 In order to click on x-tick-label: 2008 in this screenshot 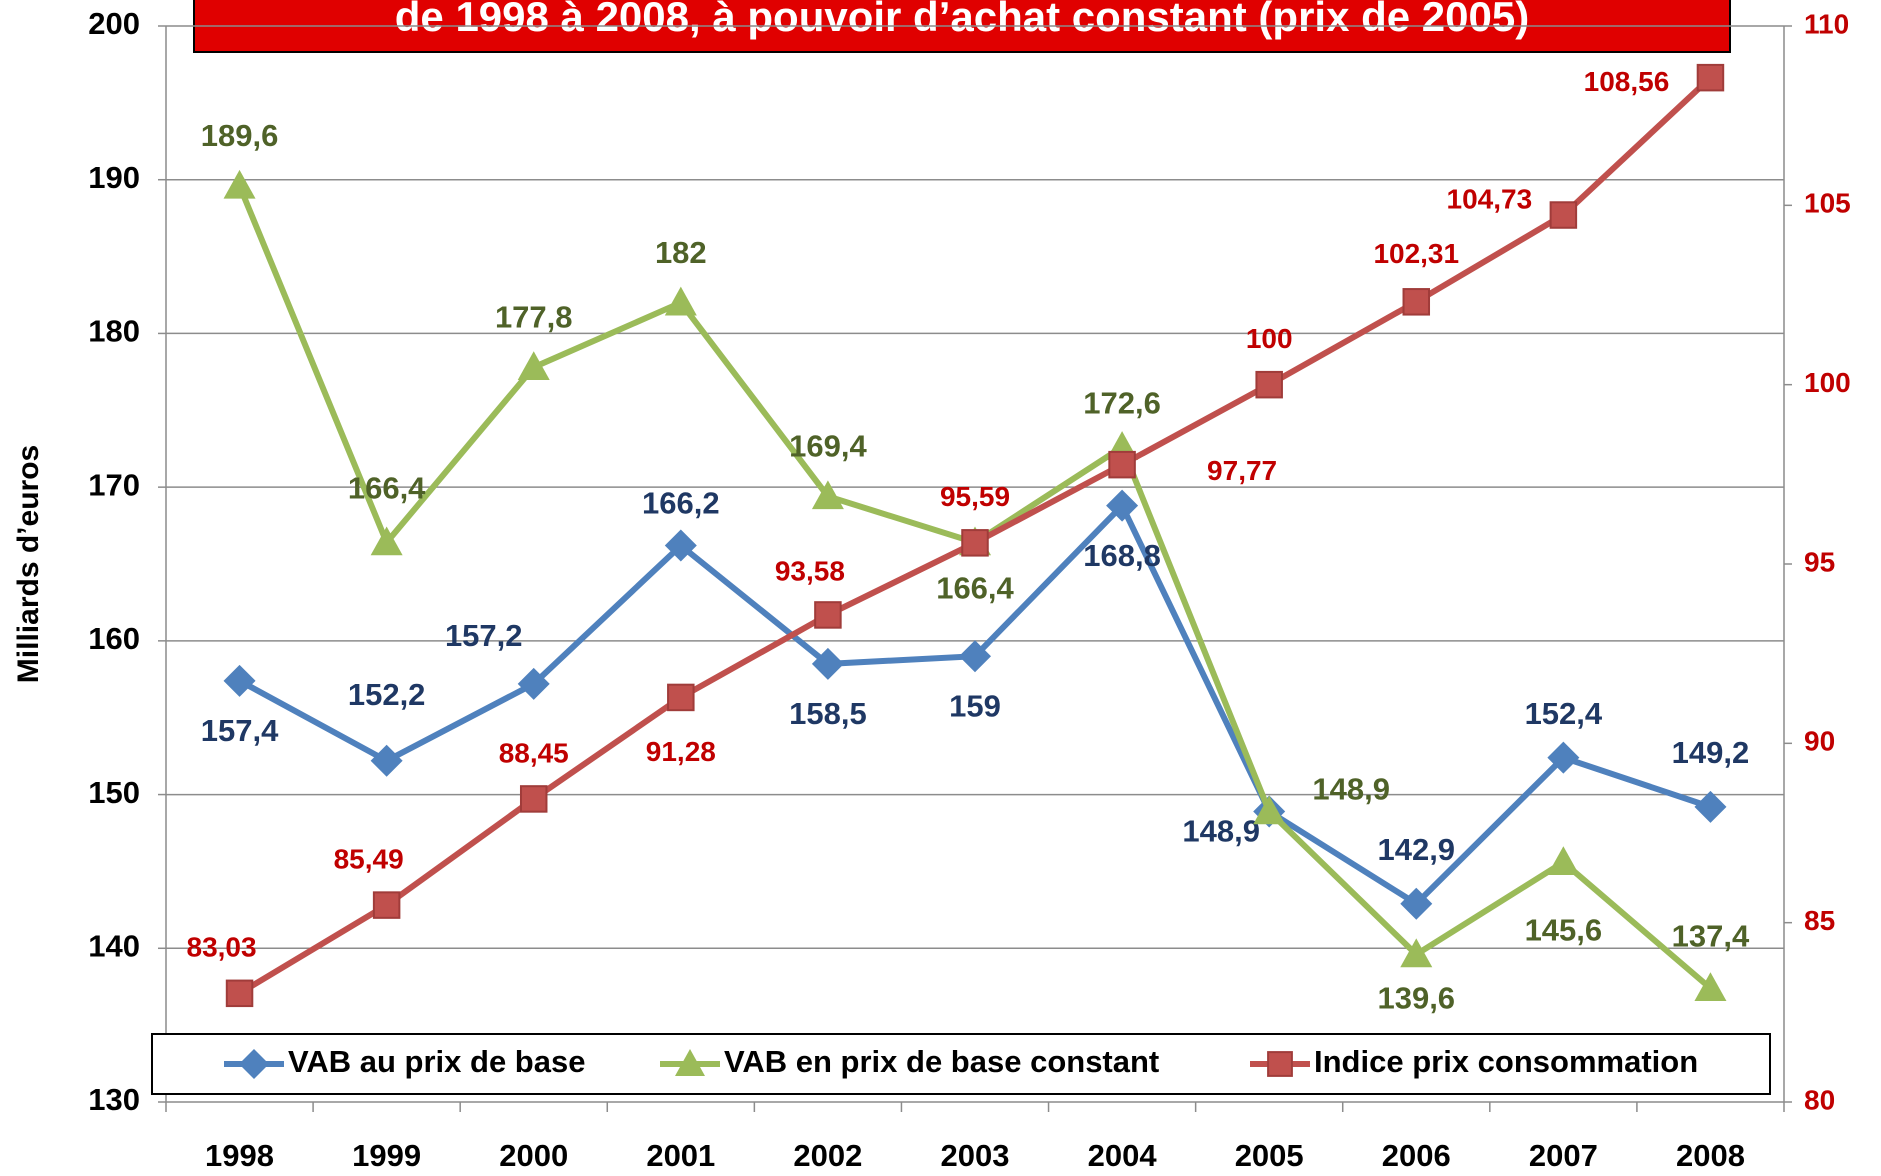, I will do `click(1710, 1155)`.